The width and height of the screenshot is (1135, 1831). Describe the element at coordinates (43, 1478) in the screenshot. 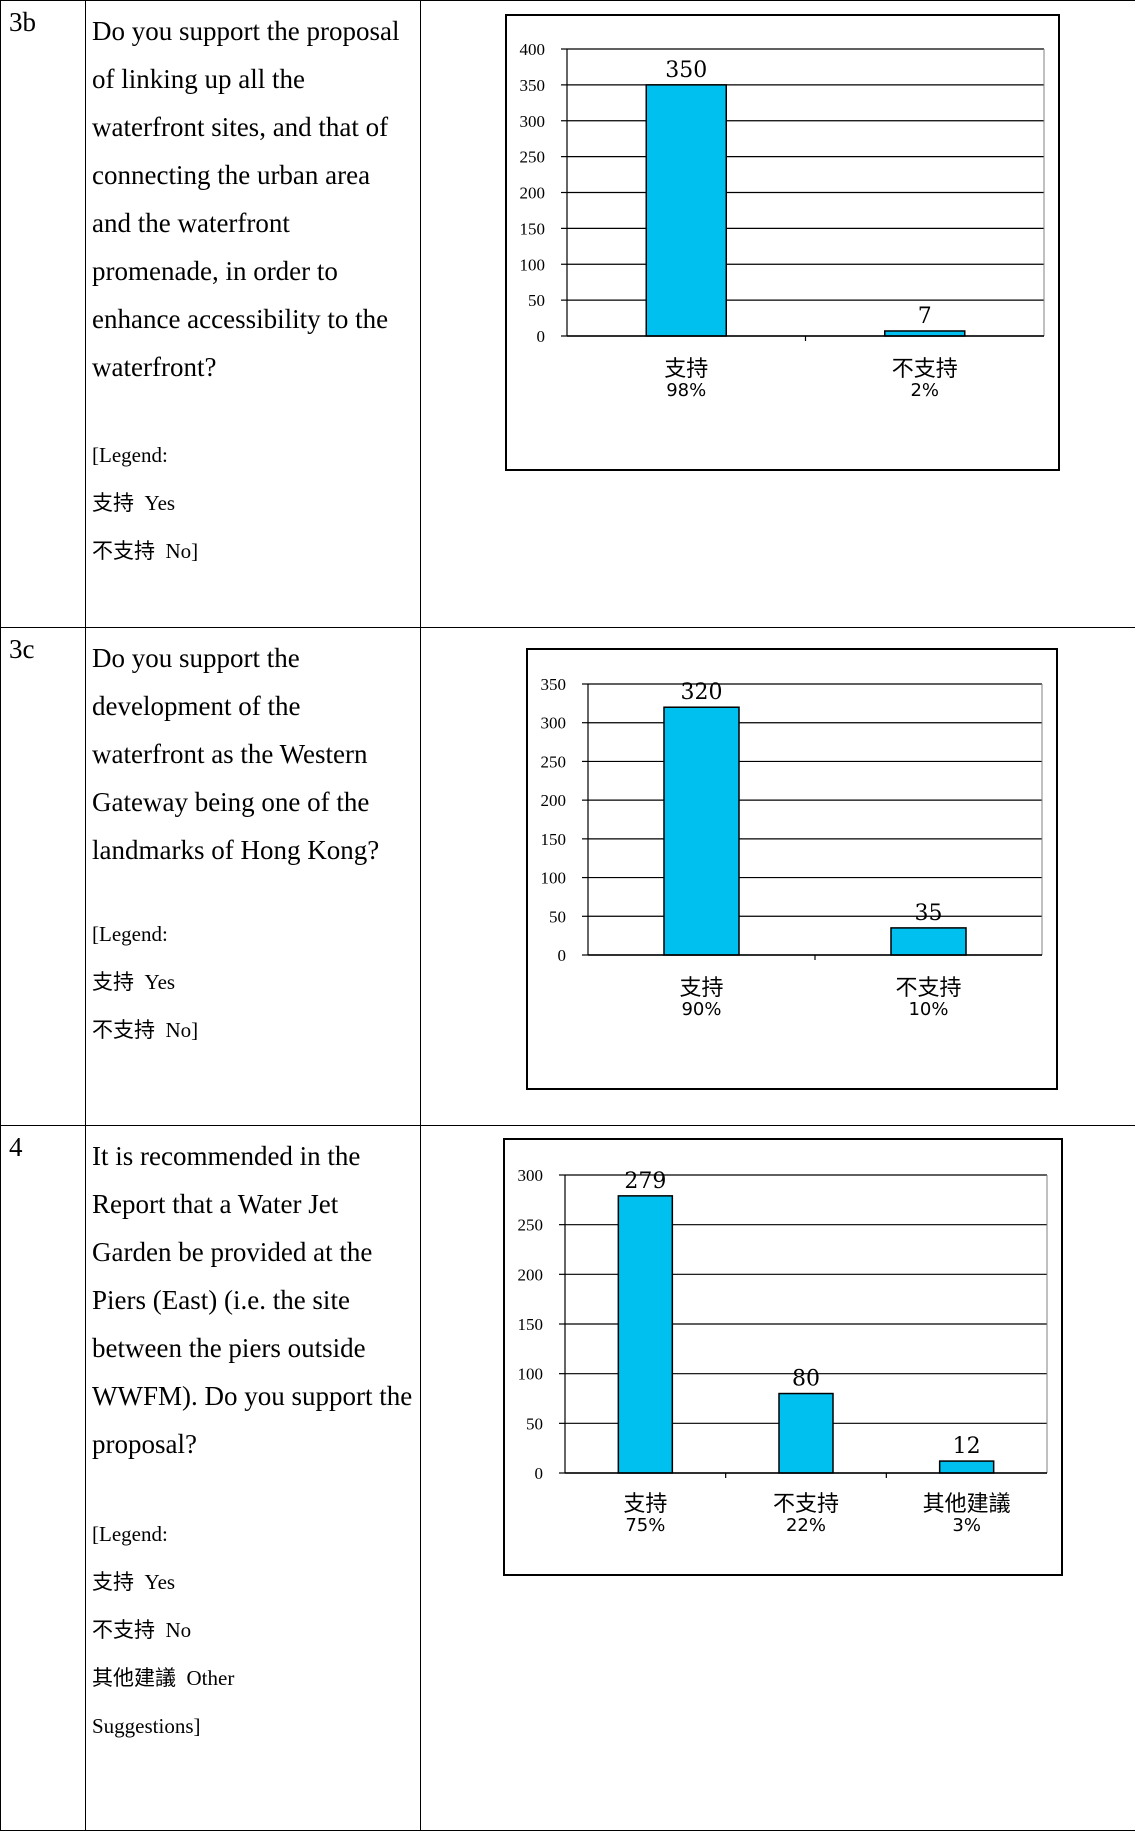

I see `question-number: 4` at that location.